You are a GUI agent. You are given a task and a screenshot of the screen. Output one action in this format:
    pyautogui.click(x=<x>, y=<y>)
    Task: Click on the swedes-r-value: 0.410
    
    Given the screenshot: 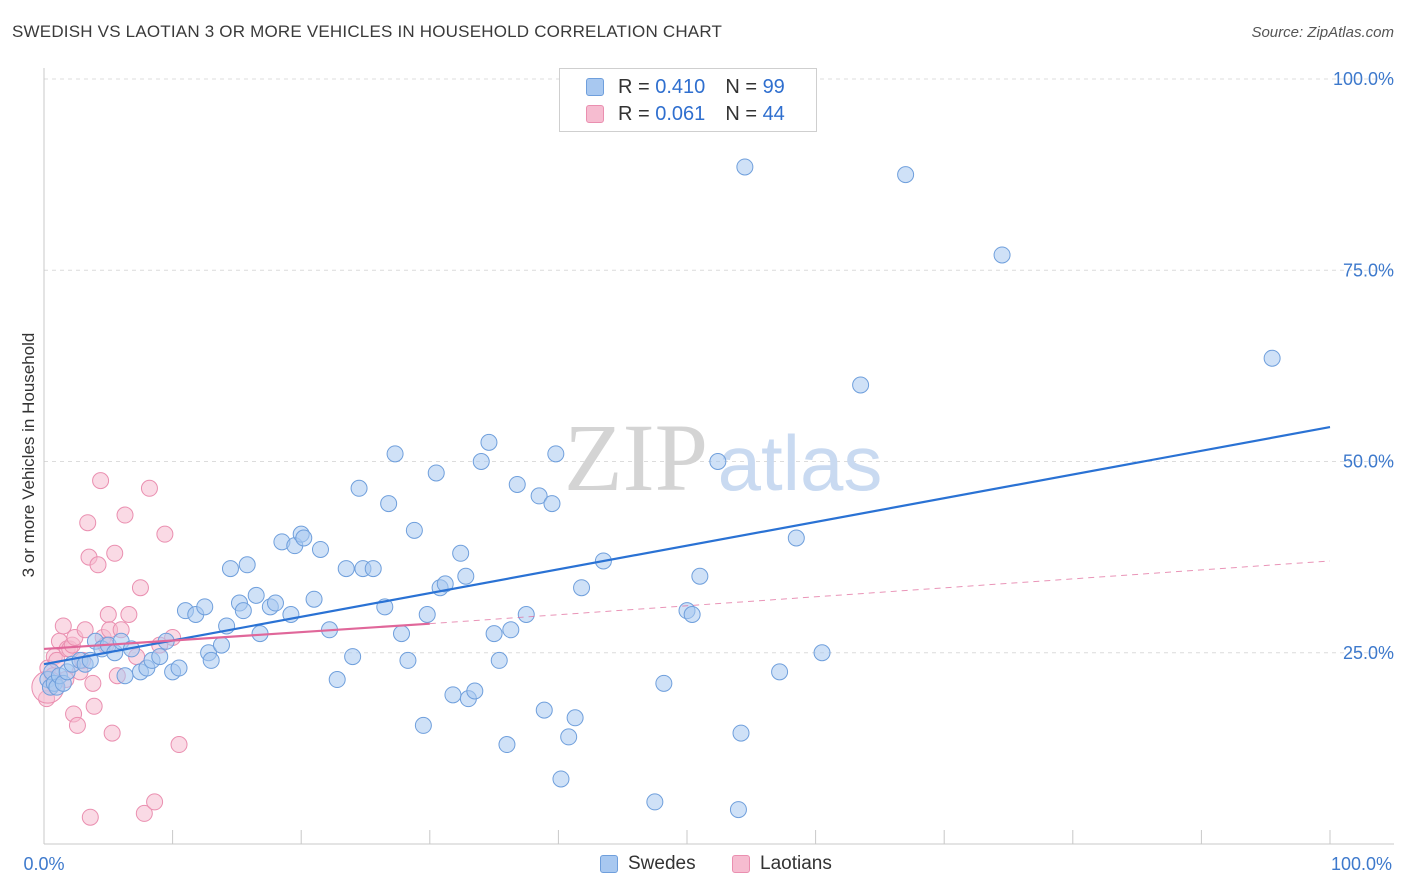 What is the action you would take?
    pyautogui.click(x=680, y=86)
    